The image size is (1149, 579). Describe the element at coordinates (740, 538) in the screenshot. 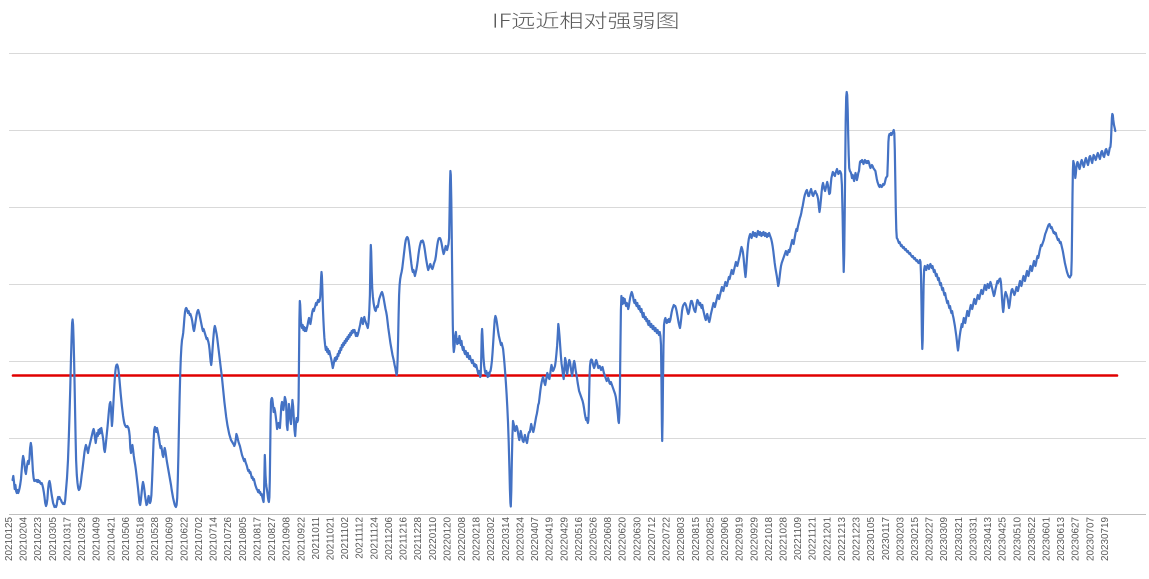

I see `svg-text: 20220919` at that location.